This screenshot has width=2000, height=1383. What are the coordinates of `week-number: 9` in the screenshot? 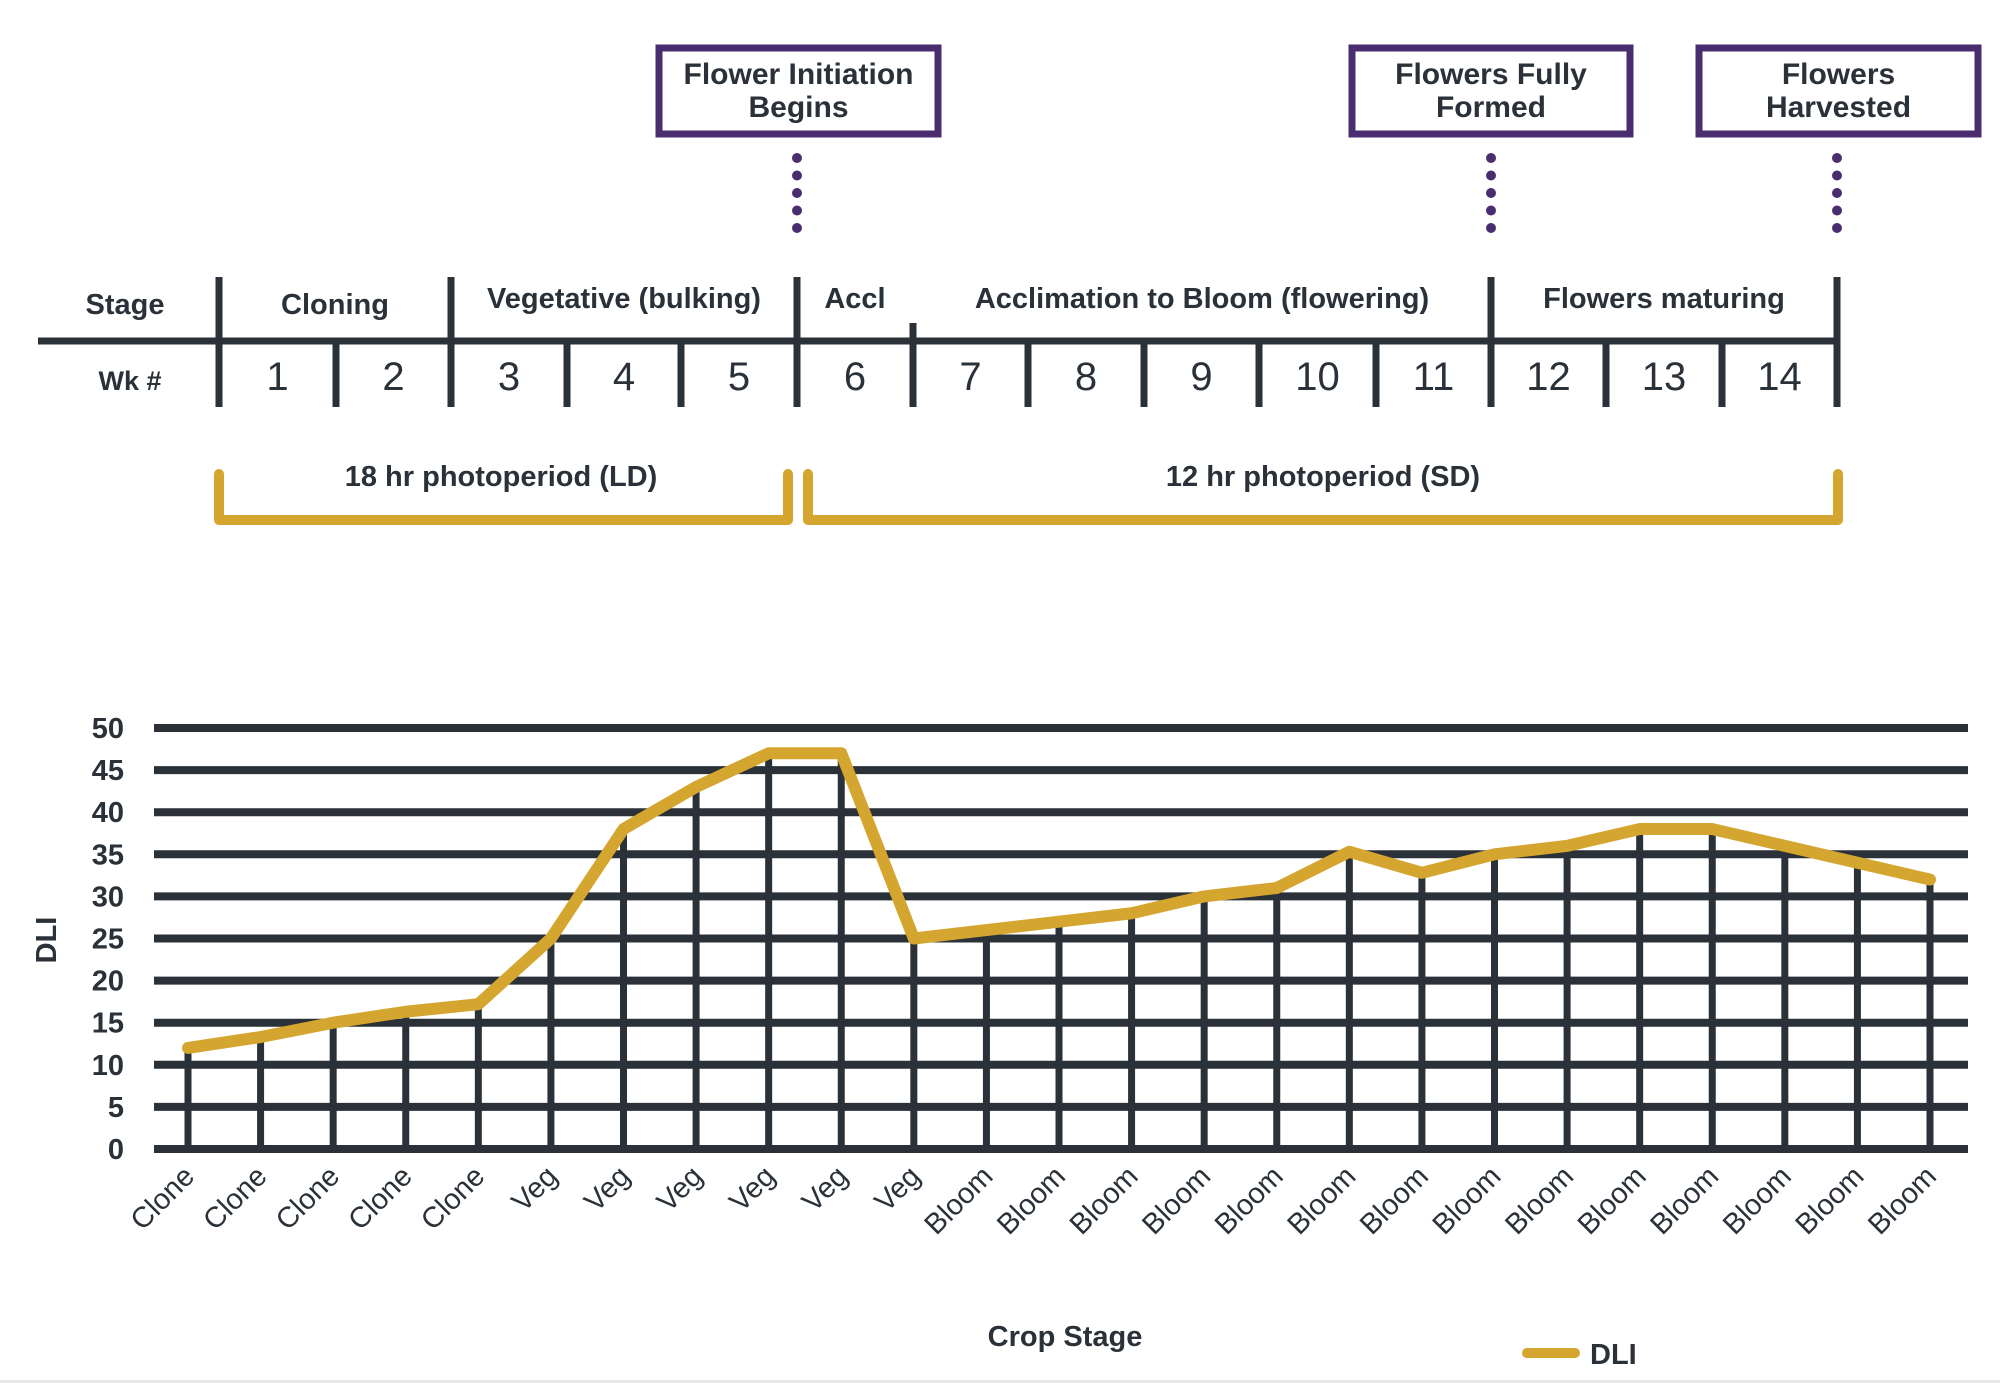 It's located at (1201, 377).